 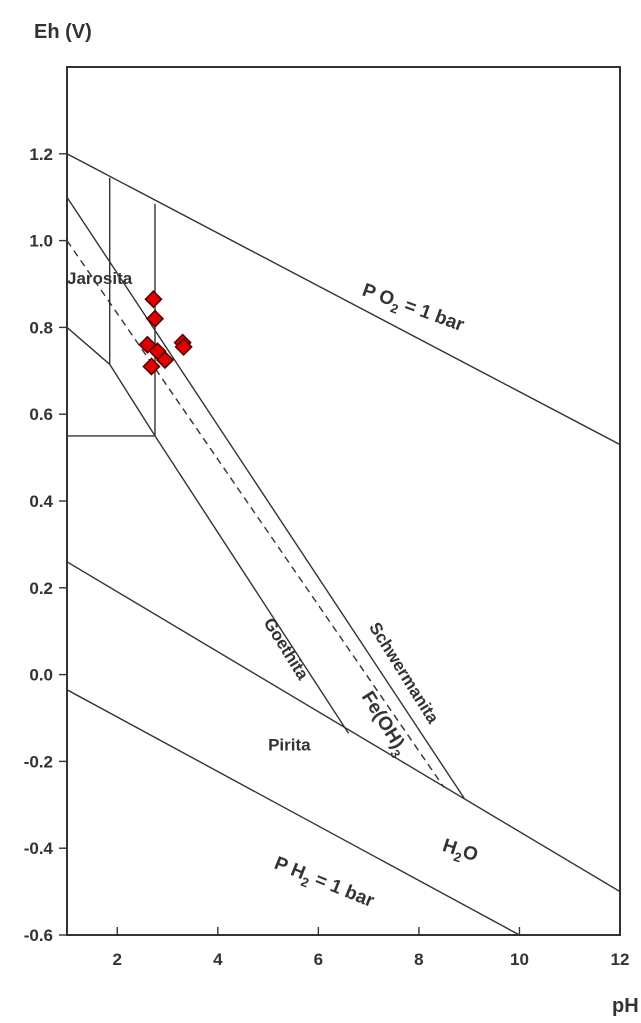 I want to click on label-h2o: H2O, so click(x=460, y=852).